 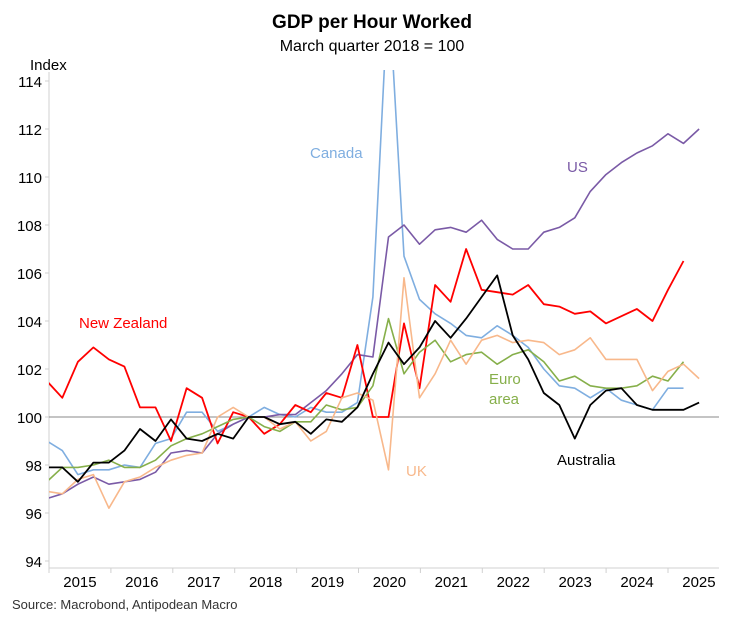 What do you see at coordinates (586, 460) in the screenshot?
I see `series-label-australia: Australia` at bounding box center [586, 460].